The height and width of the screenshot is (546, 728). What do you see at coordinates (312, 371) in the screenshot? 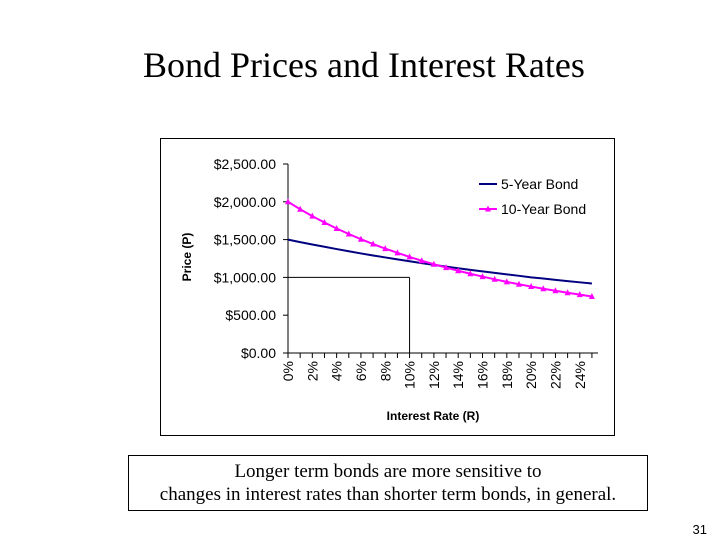
I see `x-tick-label: 2%` at bounding box center [312, 371].